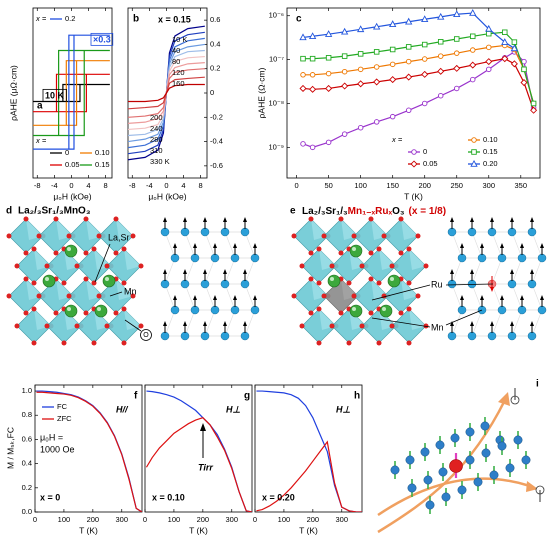  I want to click on legend-label: 0.10, so click(490, 139).